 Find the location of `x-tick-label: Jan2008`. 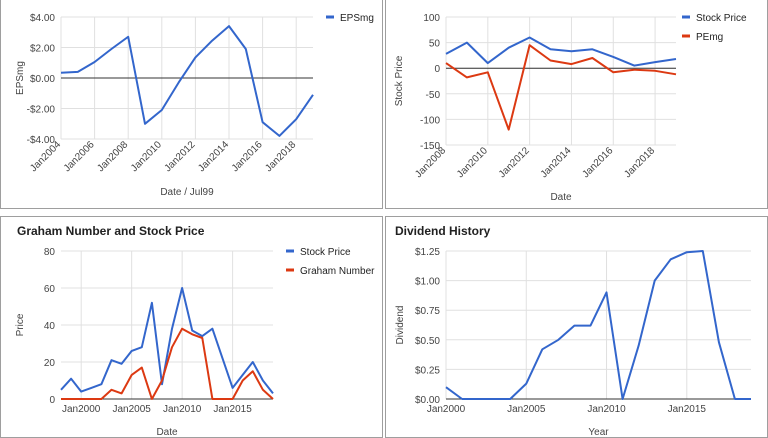

x-tick-label: Jan2008 is located at coordinates (112, 156).